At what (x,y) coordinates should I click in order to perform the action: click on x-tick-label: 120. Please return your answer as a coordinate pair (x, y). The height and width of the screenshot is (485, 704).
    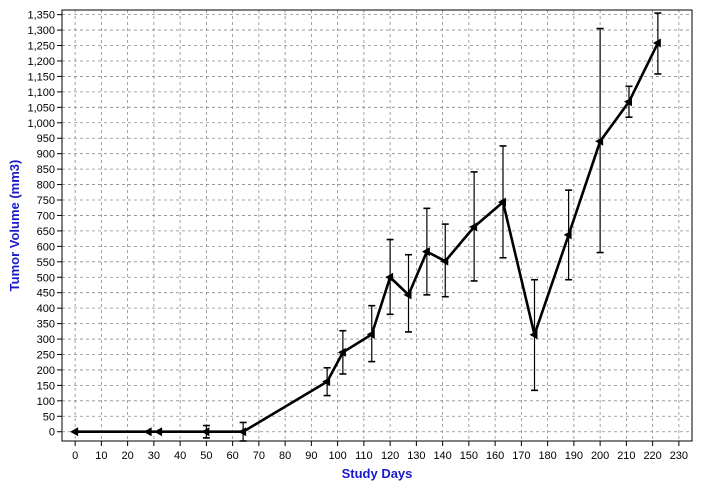
    Looking at the image, I should click on (390, 456).